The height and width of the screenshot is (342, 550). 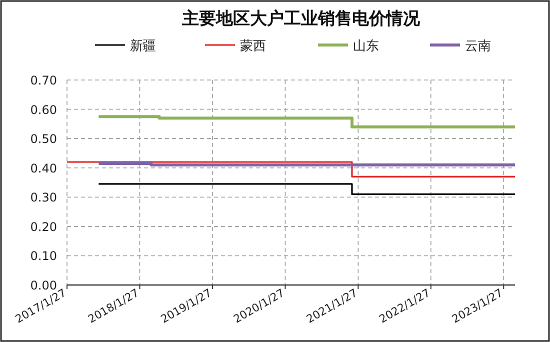 I want to click on y-tick-label: 0.00, so click(x=43, y=285).